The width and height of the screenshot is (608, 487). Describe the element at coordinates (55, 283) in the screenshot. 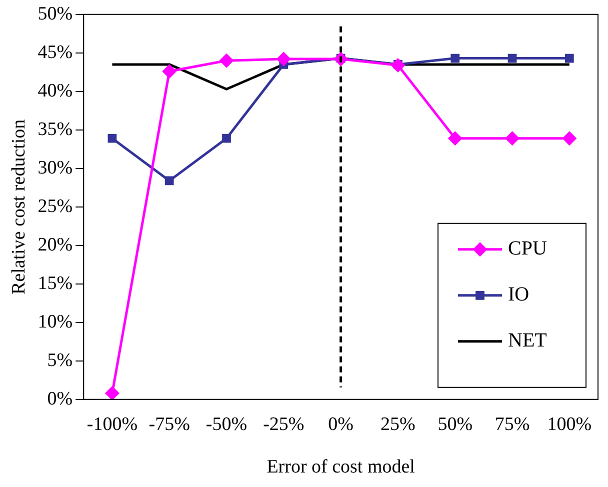

I see `y-tick-label: 15%` at that location.